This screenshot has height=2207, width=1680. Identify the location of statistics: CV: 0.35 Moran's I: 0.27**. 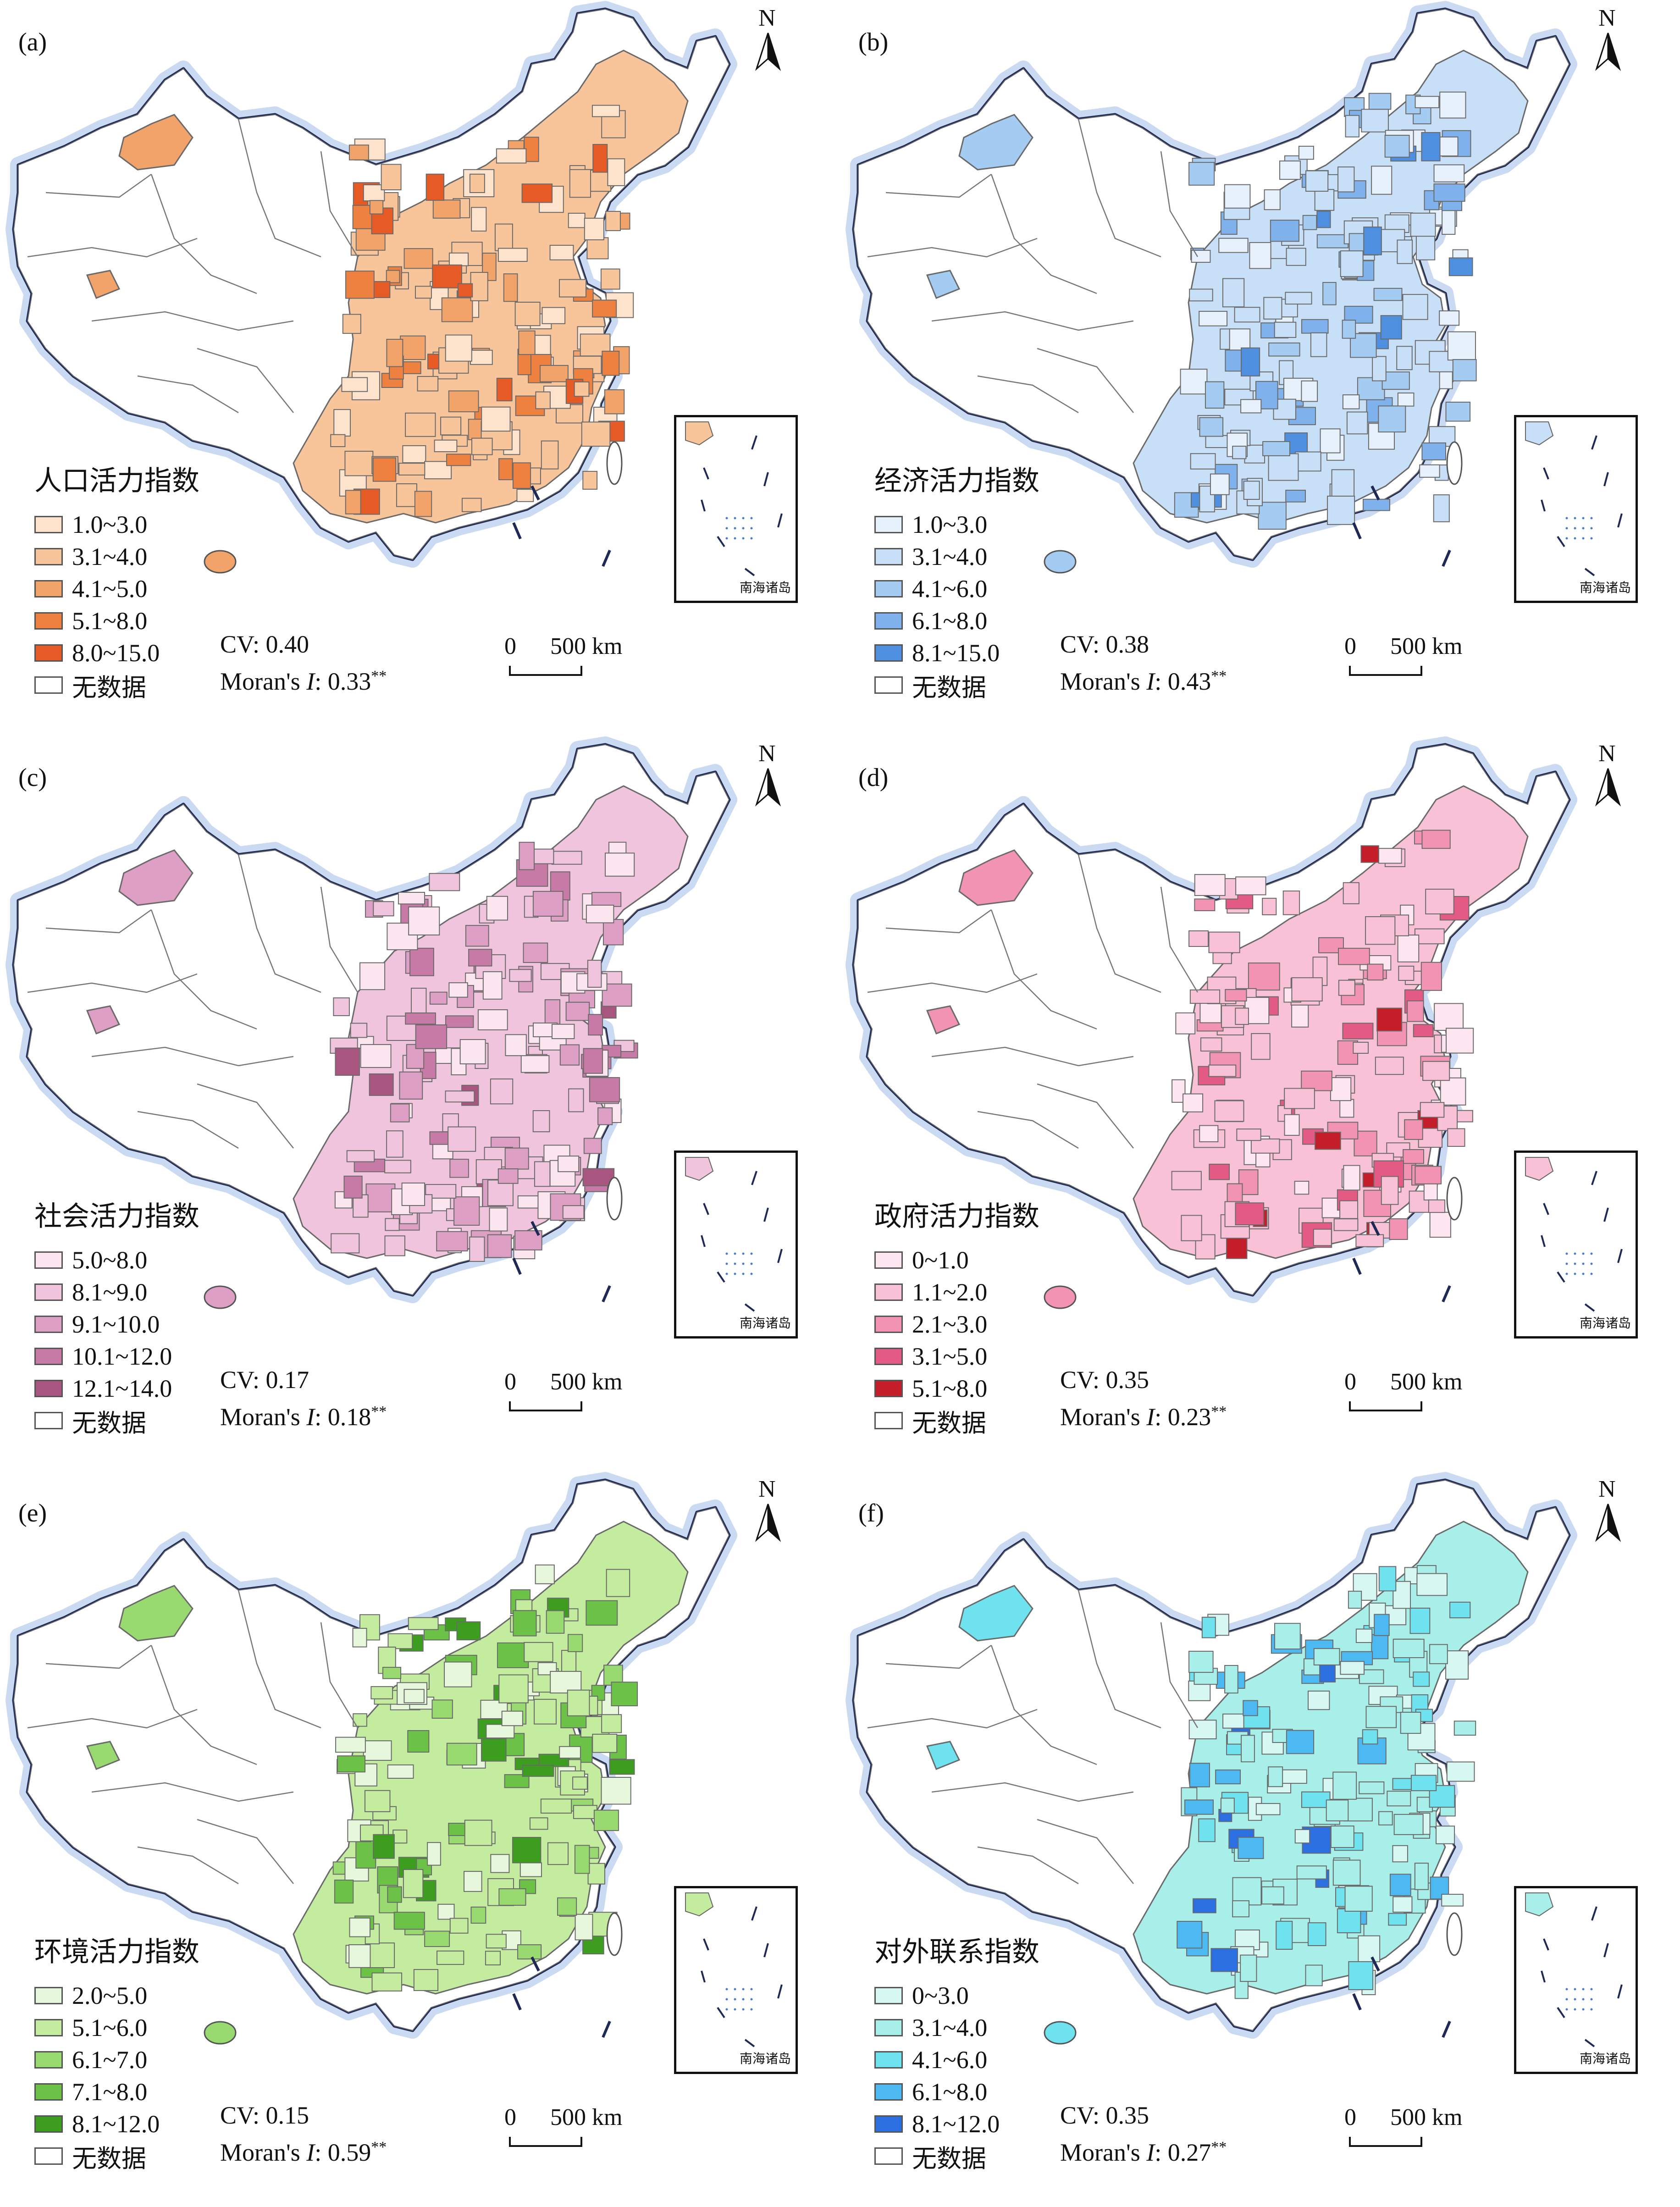
(1143, 2134).